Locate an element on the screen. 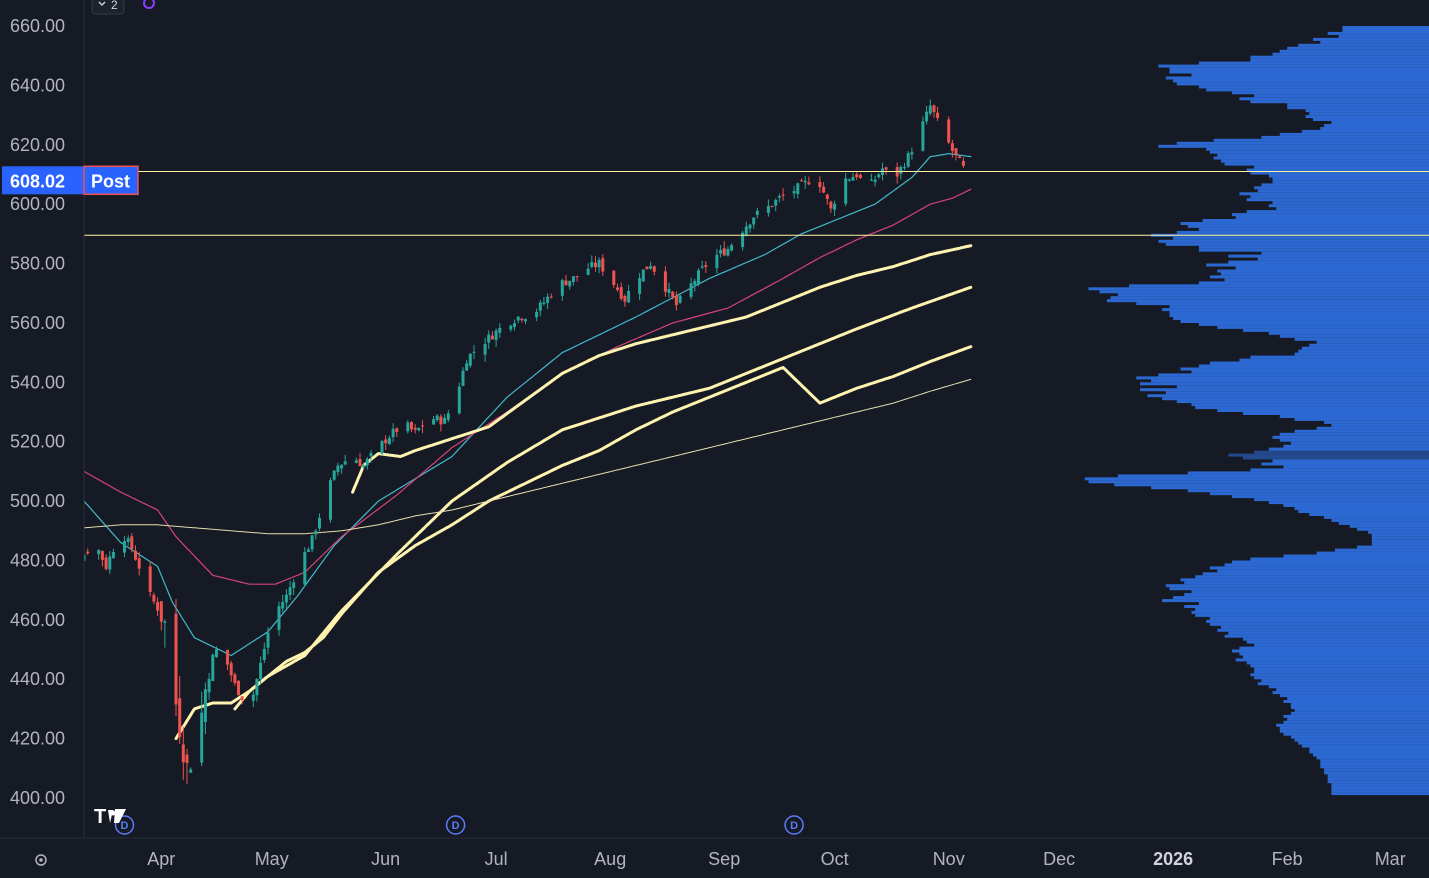 The width and height of the screenshot is (1429, 878). time-tick-label: Jun is located at coordinates (385, 859).